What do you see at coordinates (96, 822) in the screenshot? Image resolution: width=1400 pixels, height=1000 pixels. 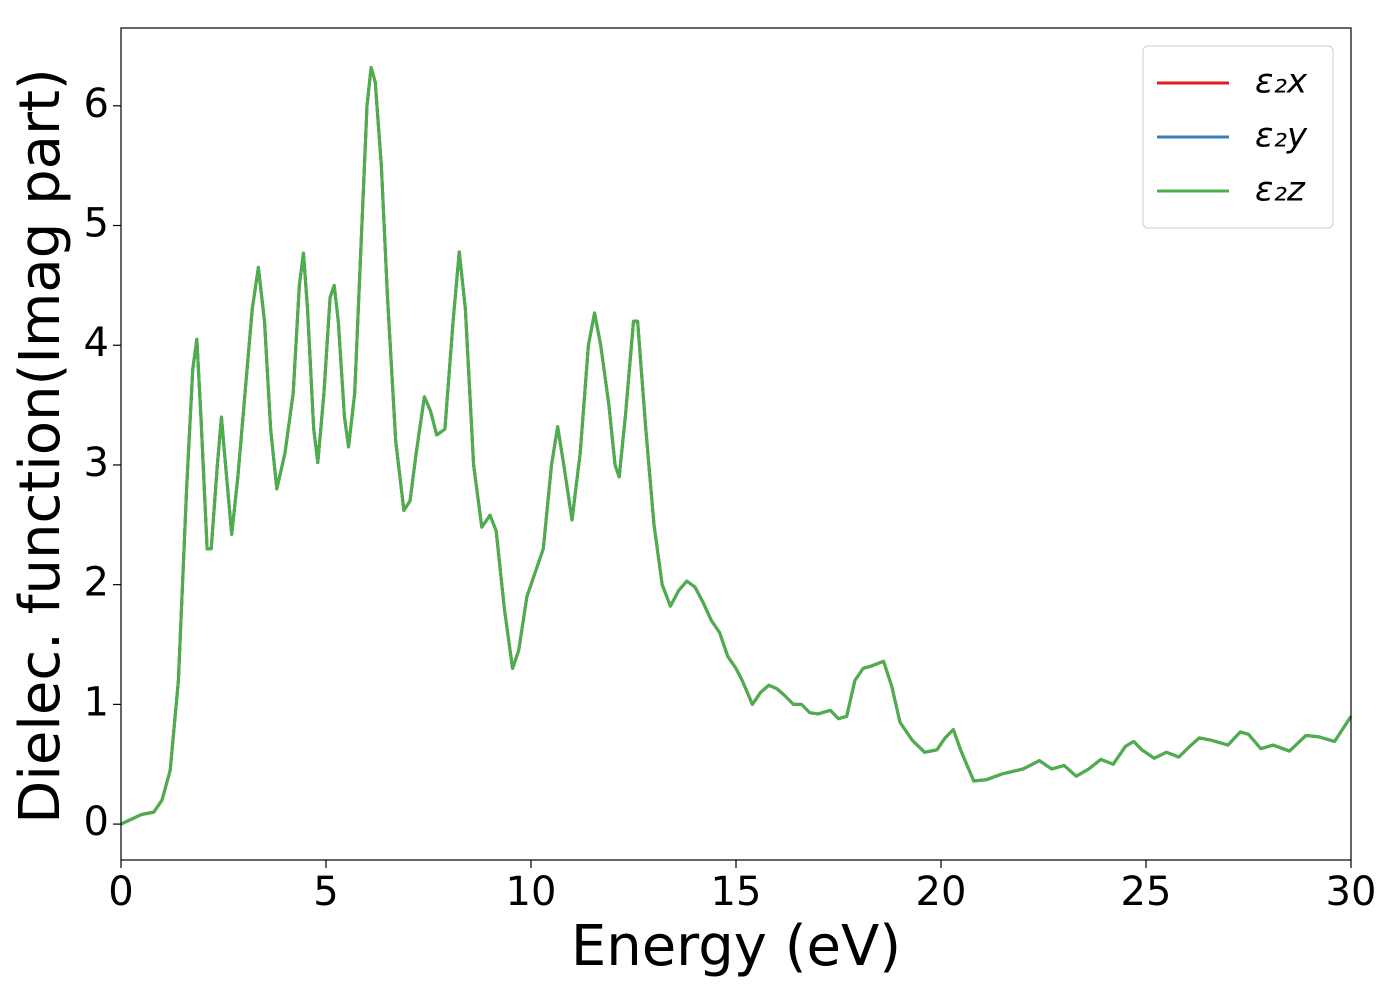 I see `y-tick-label: 0` at bounding box center [96, 822].